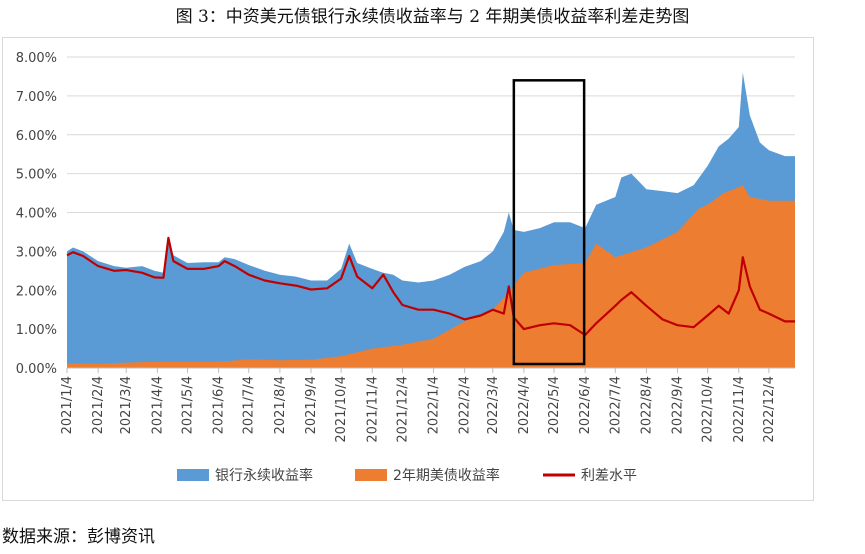 The width and height of the screenshot is (865, 554). What do you see at coordinates (36, 58) in the screenshot?
I see `y-tick-label: 8.00%` at bounding box center [36, 58].